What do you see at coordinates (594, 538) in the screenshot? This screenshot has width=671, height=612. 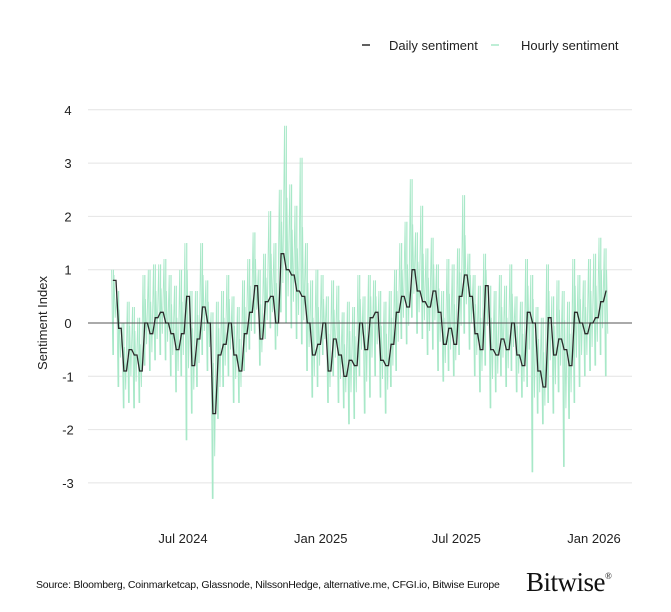 I see `x-tick-label: Jan 2026` at bounding box center [594, 538].